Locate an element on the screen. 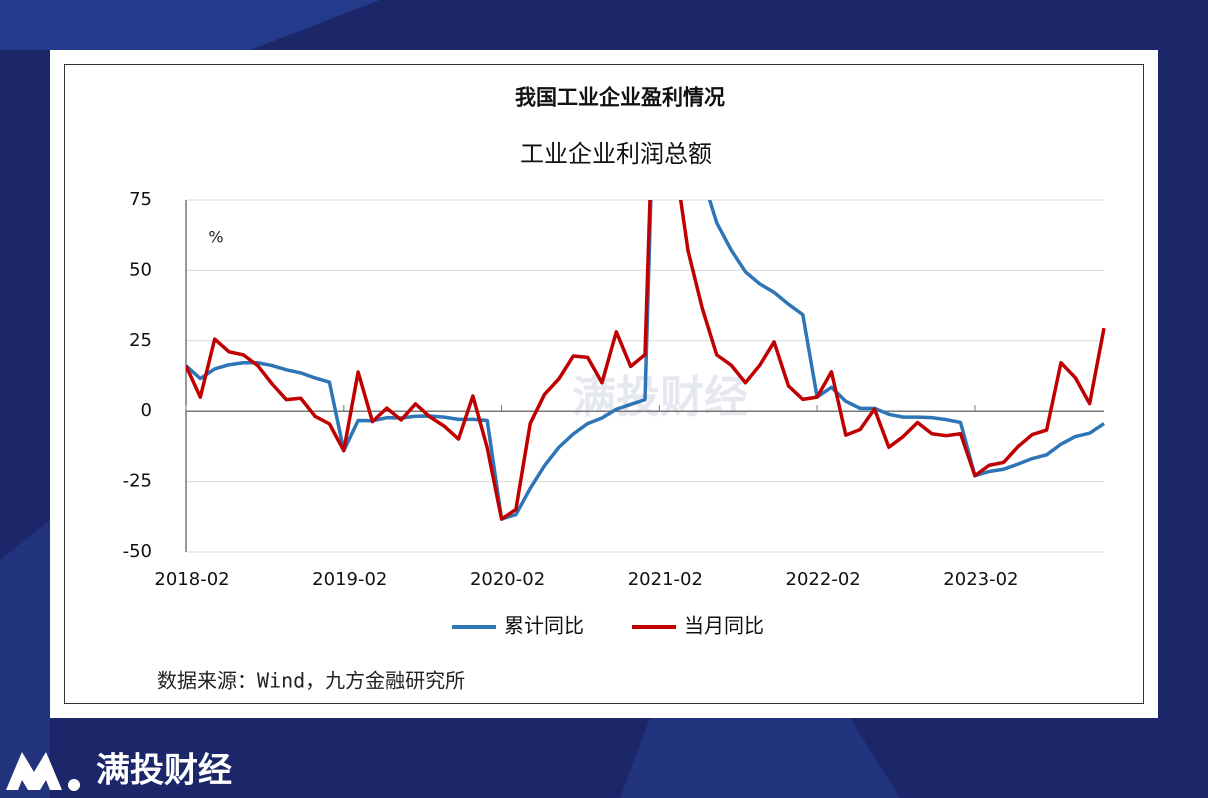 The width and height of the screenshot is (1208, 798). chart-subtitle: 工业企业利润总额 is located at coordinates (616, 154).